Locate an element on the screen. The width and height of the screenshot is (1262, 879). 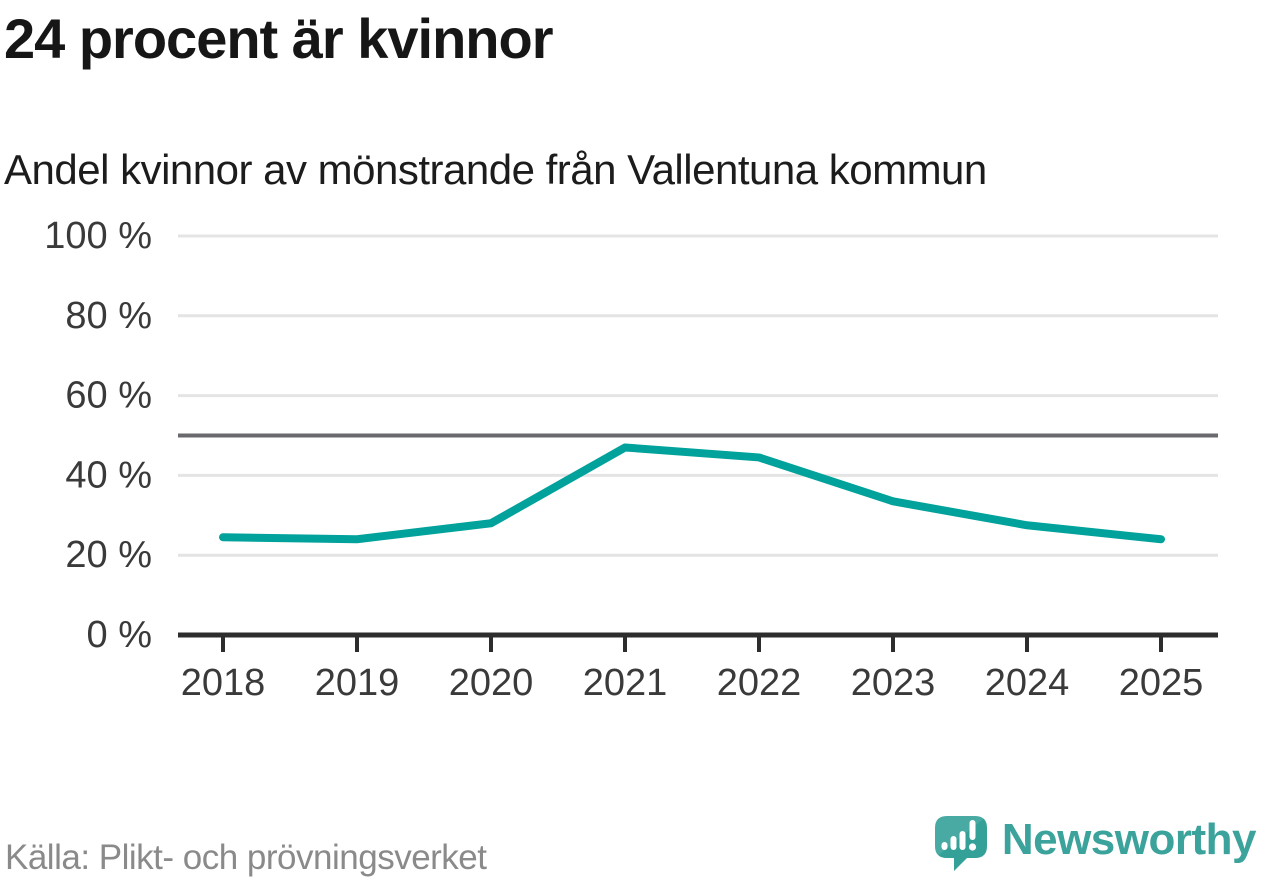
y-axis-label: 80 % is located at coordinates (108, 316).